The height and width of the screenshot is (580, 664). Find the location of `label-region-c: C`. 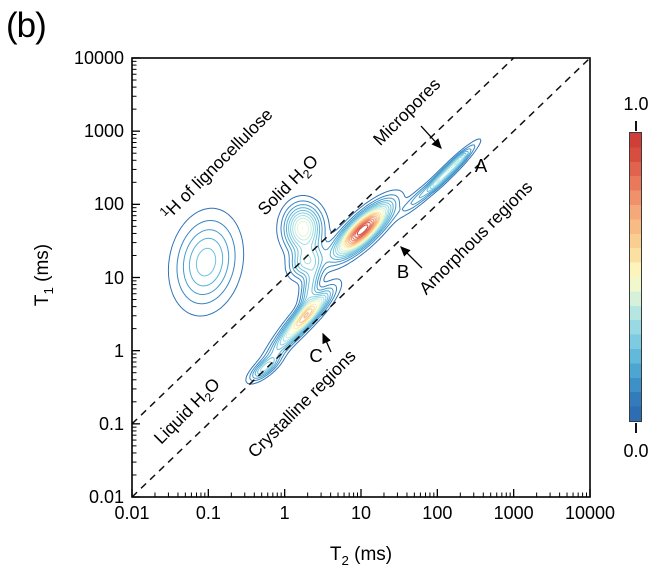

label-region-c: C is located at coordinates (316, 355).